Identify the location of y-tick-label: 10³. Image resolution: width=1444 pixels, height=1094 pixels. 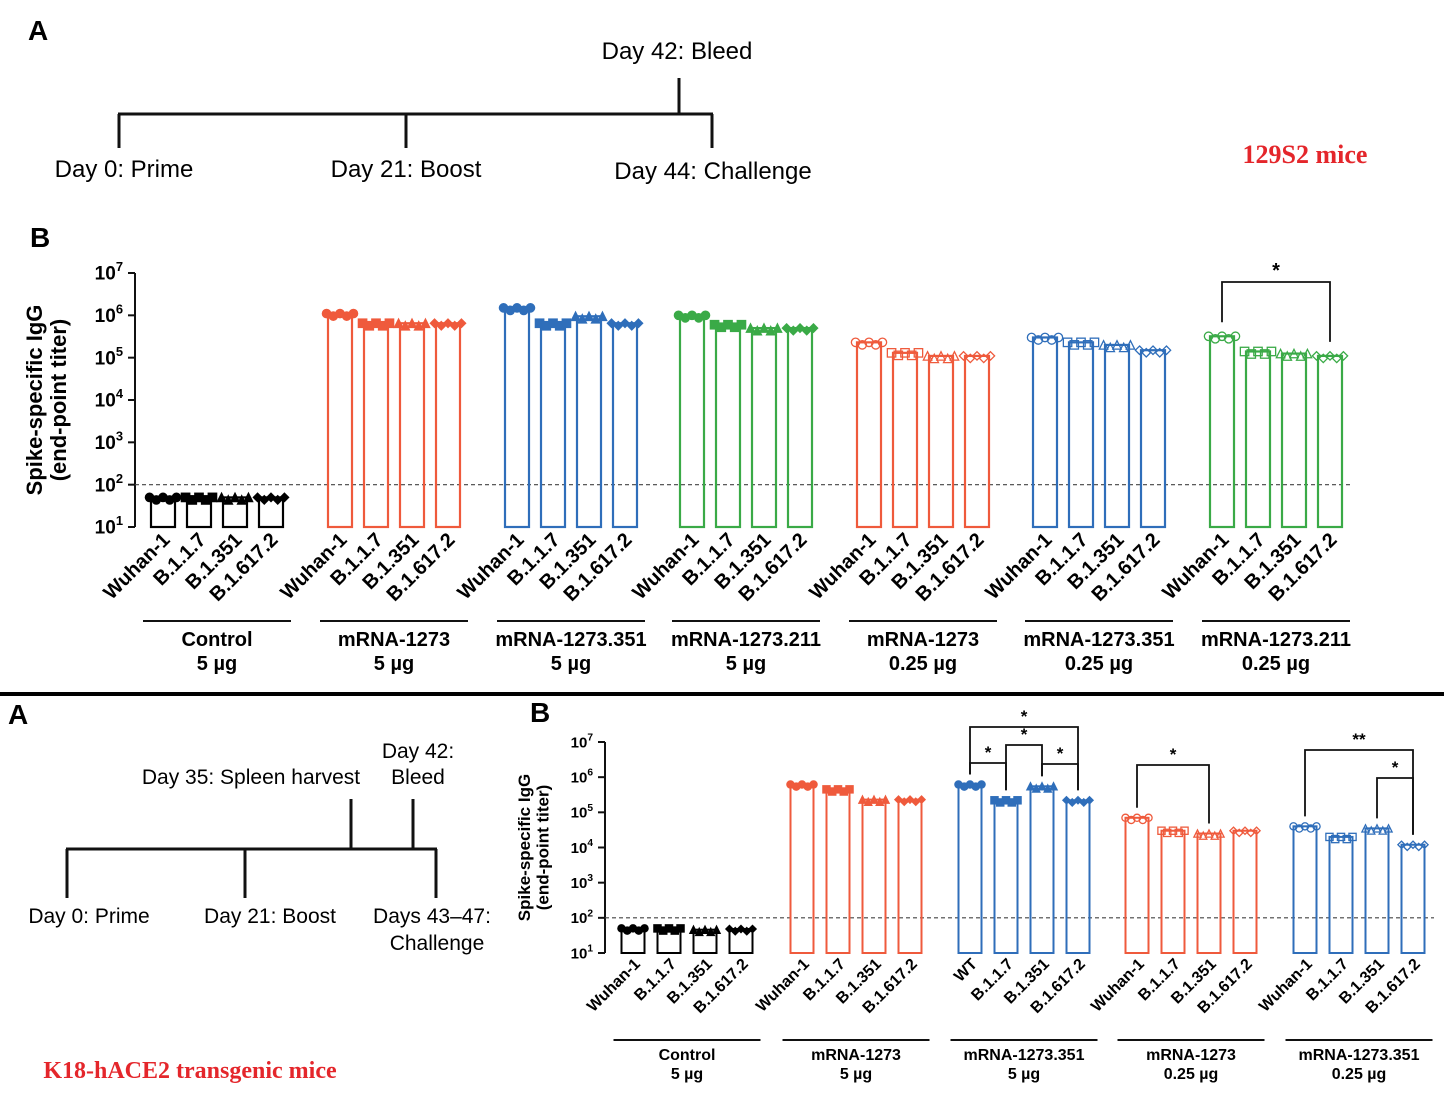
(582, 882).